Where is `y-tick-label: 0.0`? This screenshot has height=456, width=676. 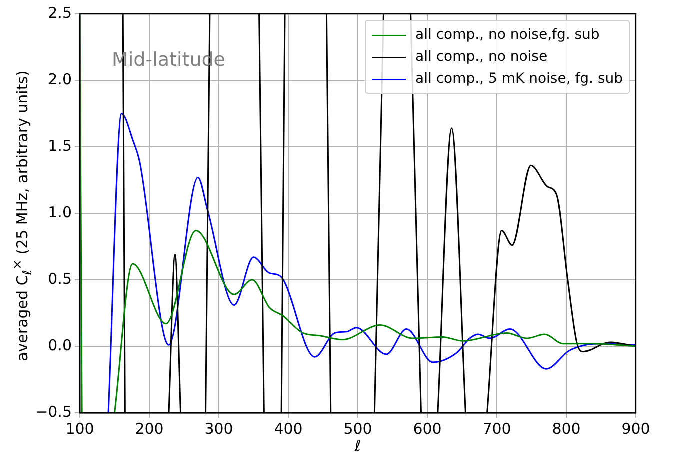
y-tick-label: 0.0 is located at coordinates (60, 345).